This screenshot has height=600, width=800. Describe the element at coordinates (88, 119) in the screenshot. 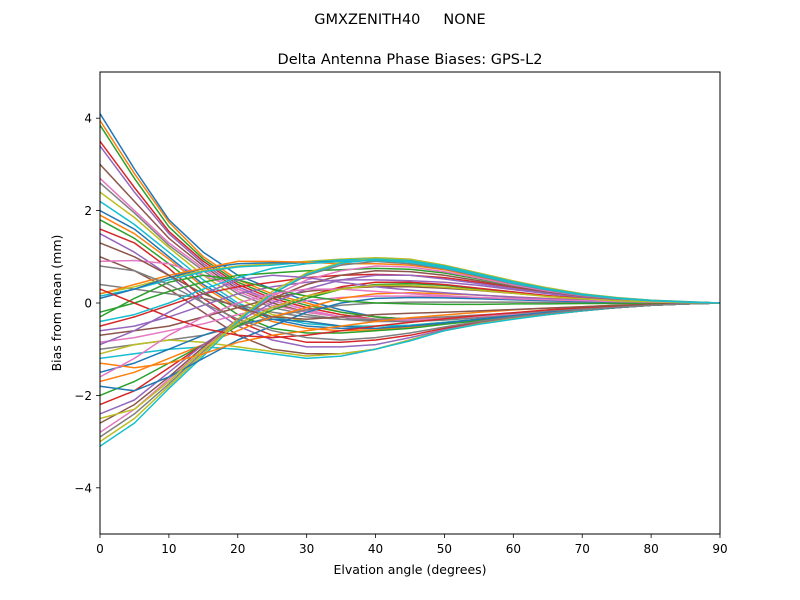

I see `y-tick-label: 4` at that location.